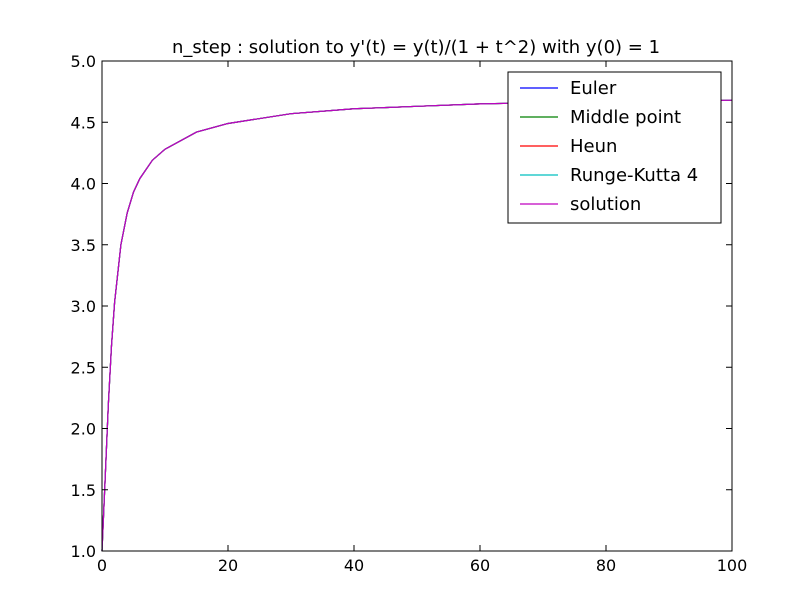 The height and width of the screenshot is (612, 812). What do you see at coordinates (354, 565) in the screenshot?
I see `x-tick-label: 40` at bounding box center [354, 565].